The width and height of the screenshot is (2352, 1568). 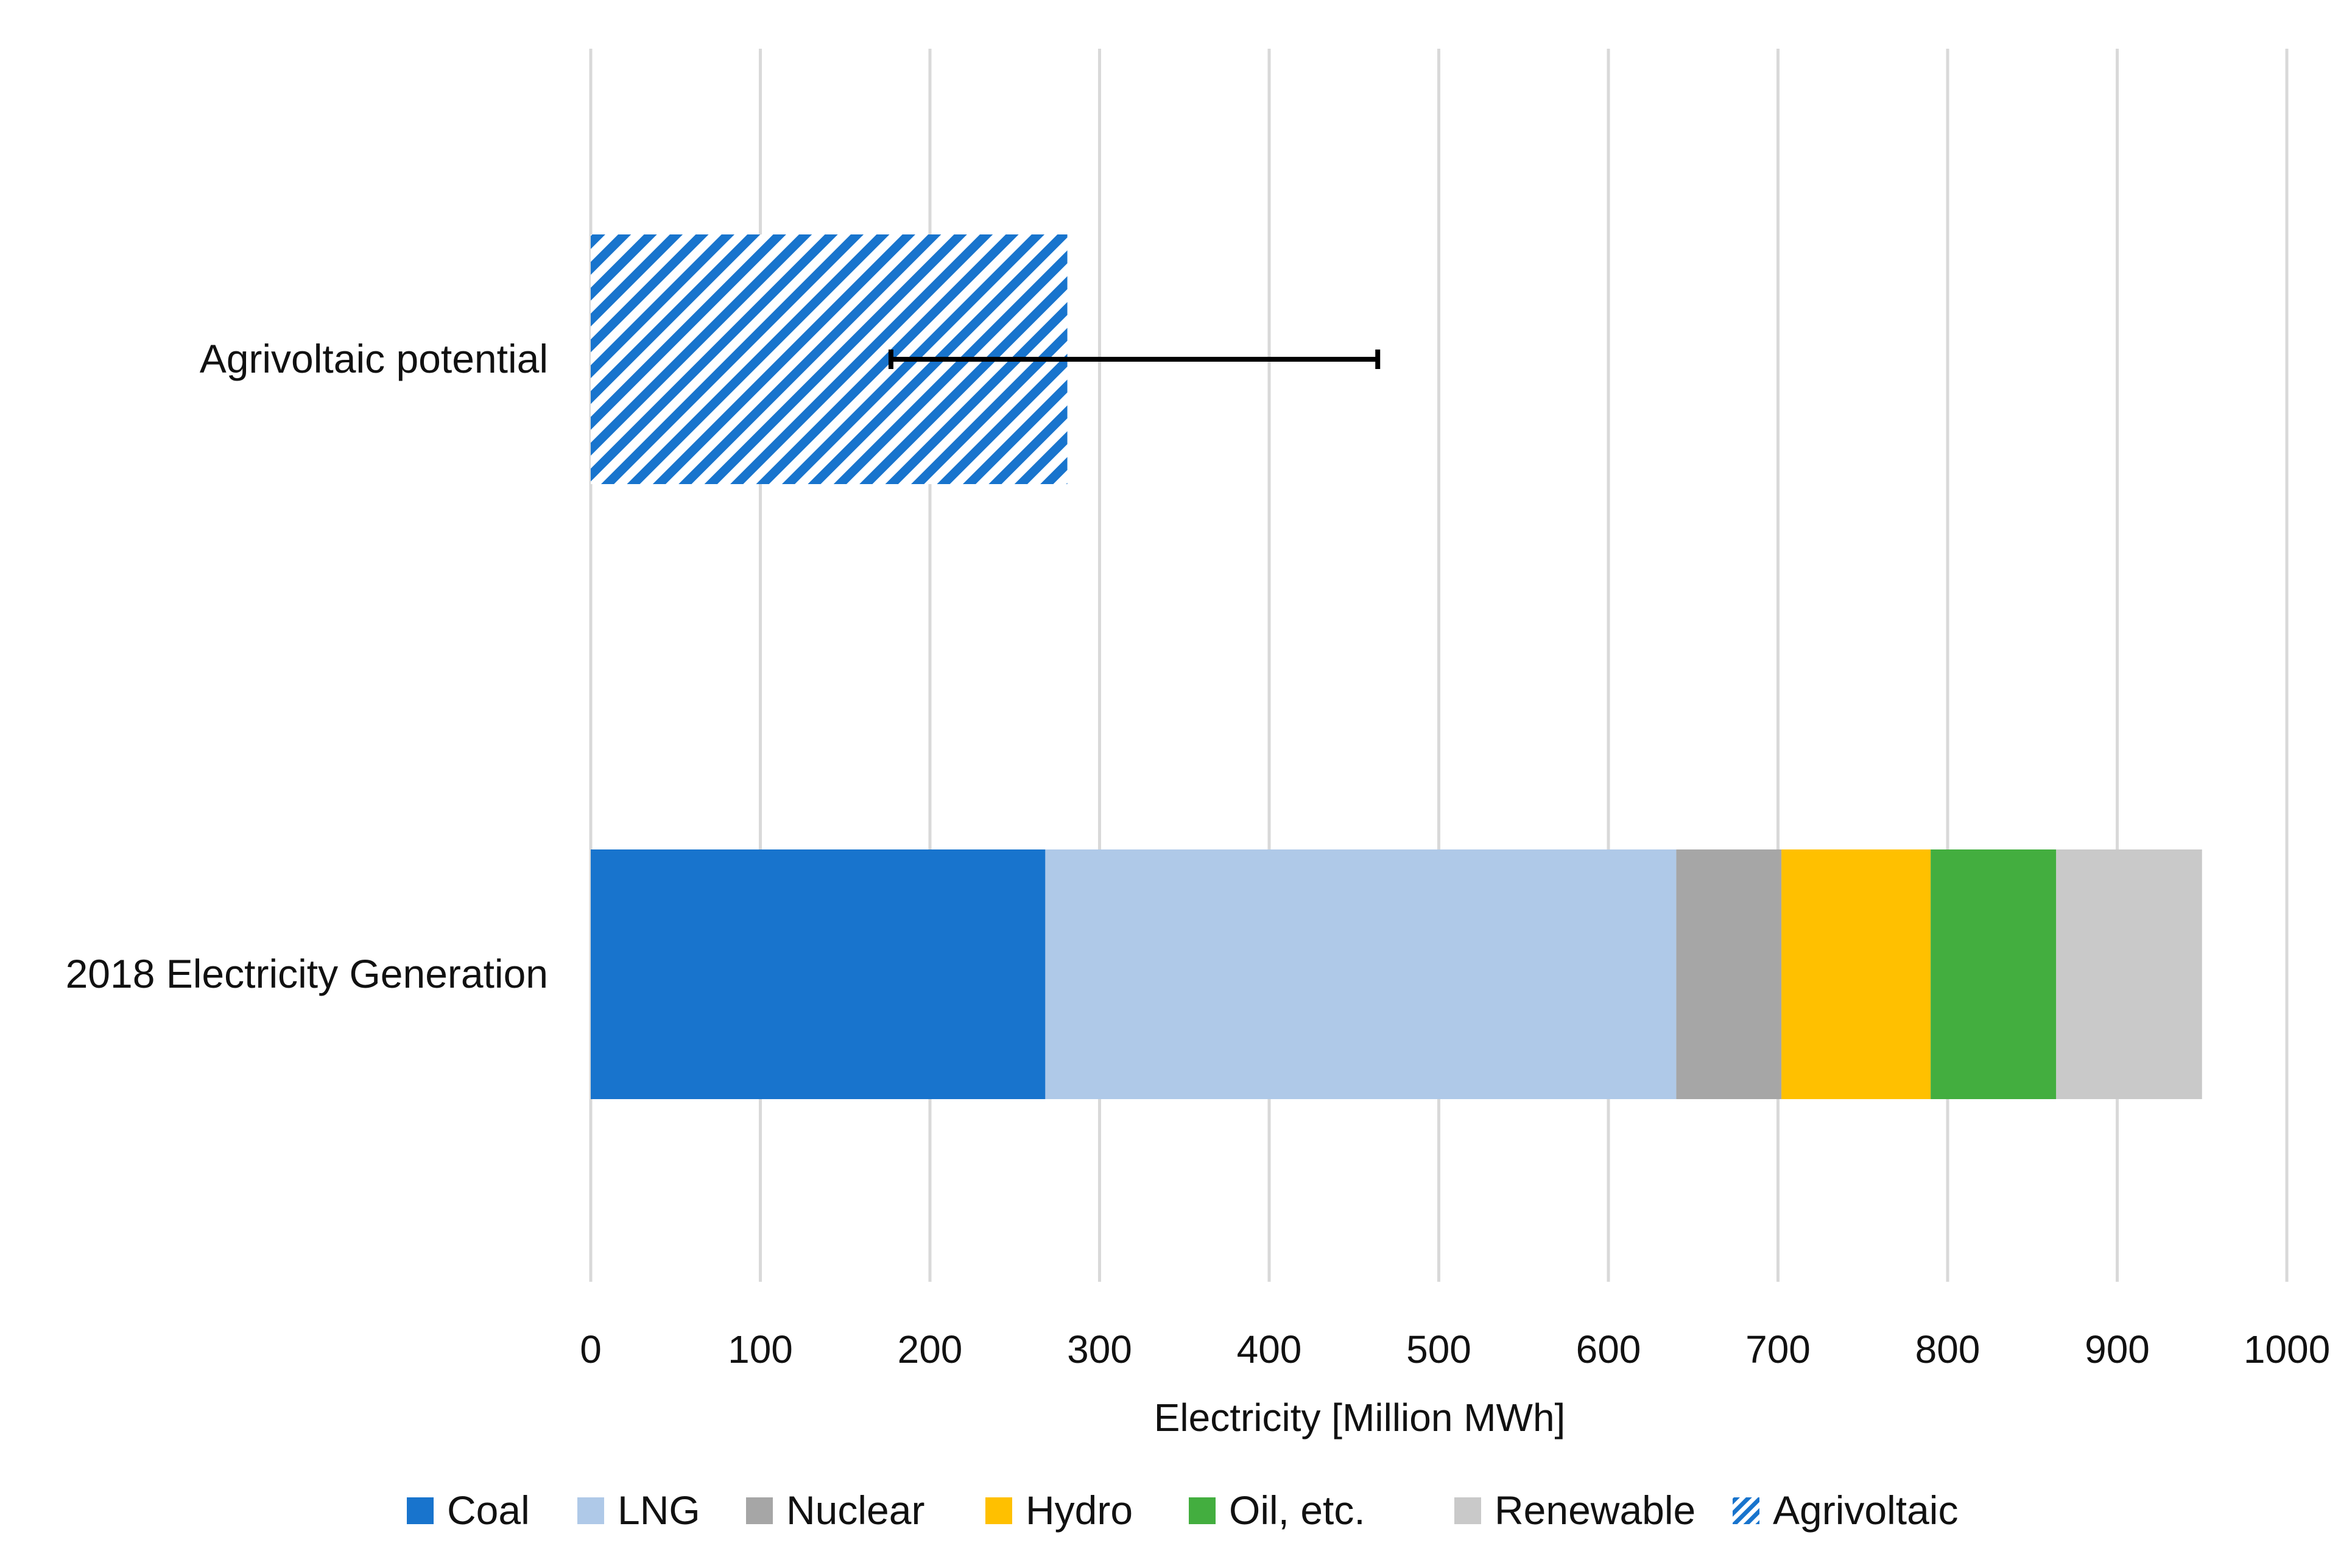 I want to click on x-tick-label-600: 600, so click(x=1608, y=1349).